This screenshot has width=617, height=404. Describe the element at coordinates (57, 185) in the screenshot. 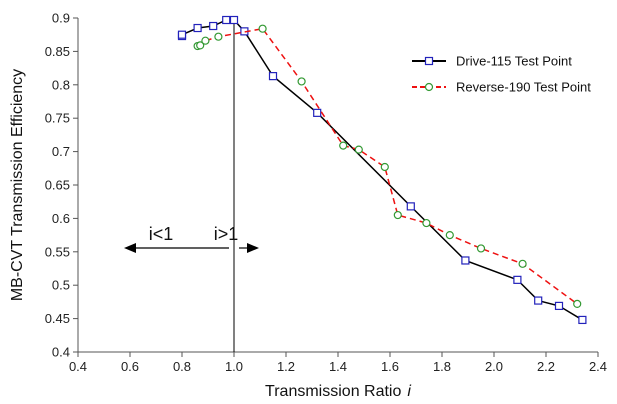

I see `y-tick-label: 0.65` at that location.